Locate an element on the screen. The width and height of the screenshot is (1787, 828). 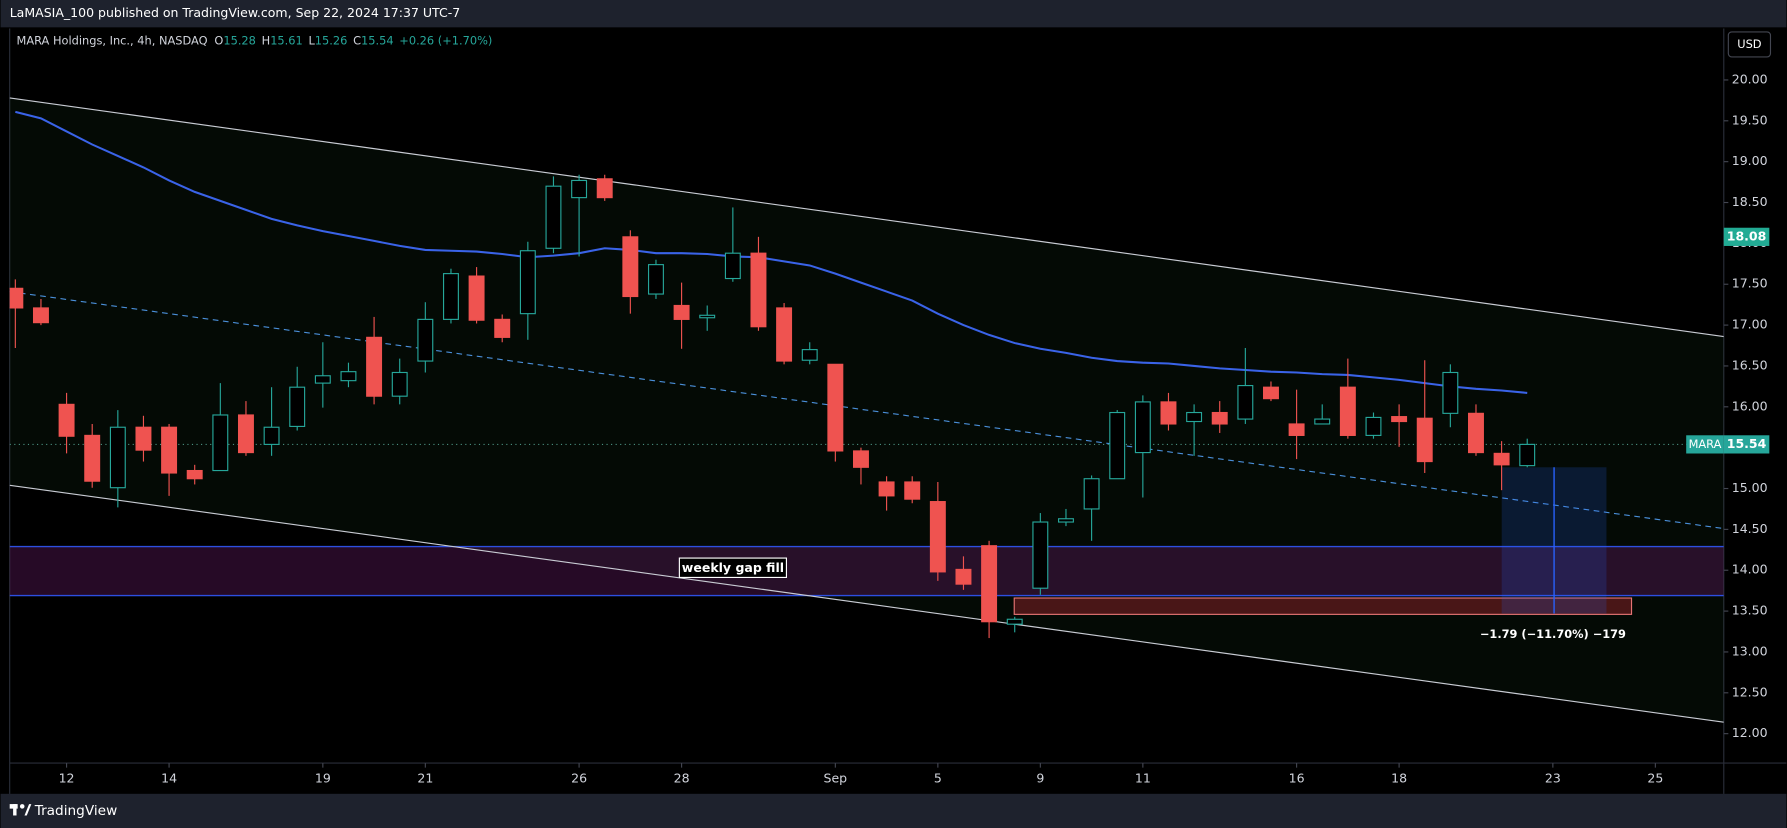
last-price-label: 15.54 is located at coordinates (1747, 443).